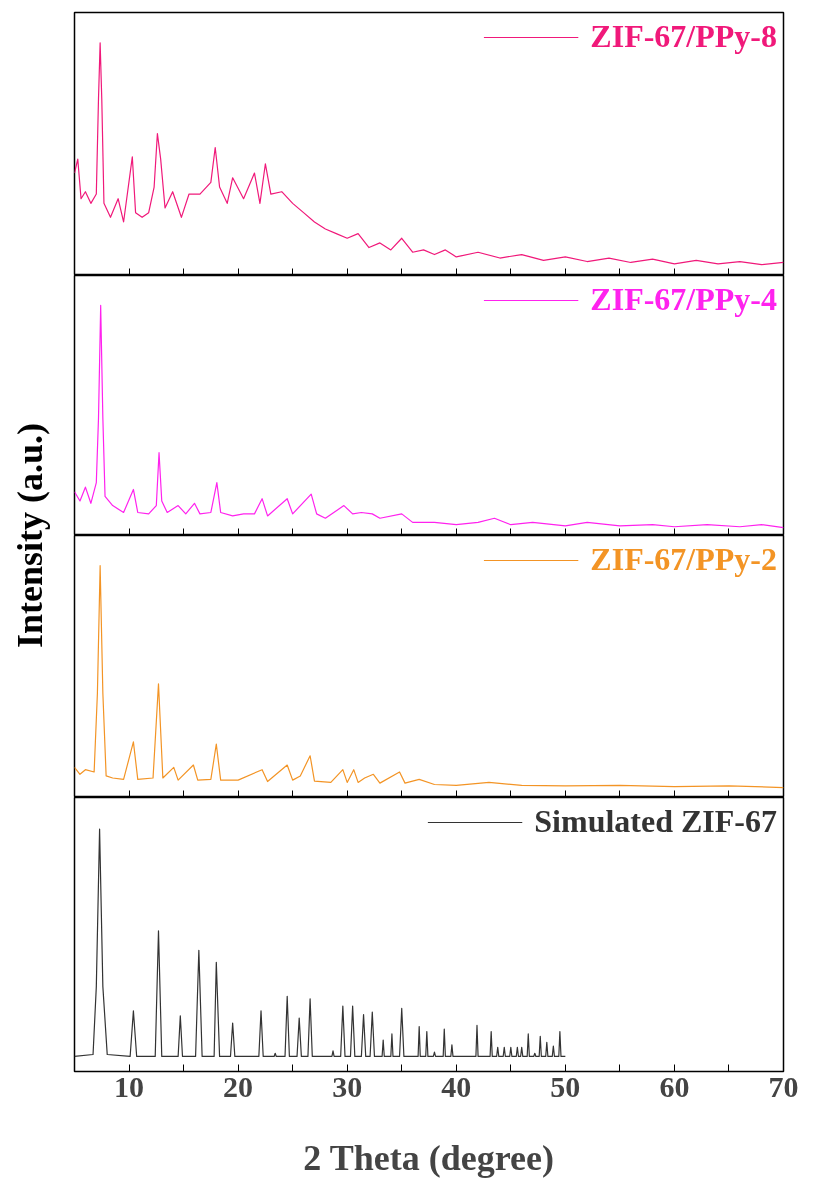  Describe the element at coordinates (428, 1157) in the screenshot. I see `x-axis-title: 2 Theta (degree)` at that location.